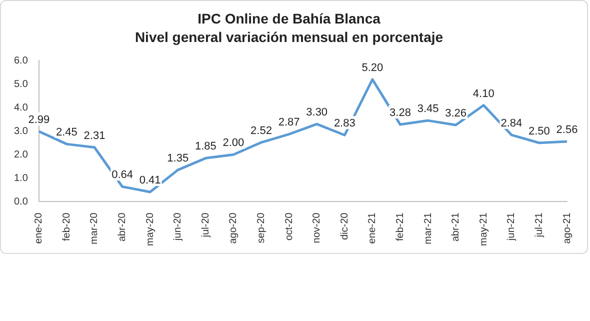 The height and width of the screenshot is (321, 590). I want to click on data-label: 2.56, so click(567, 130).